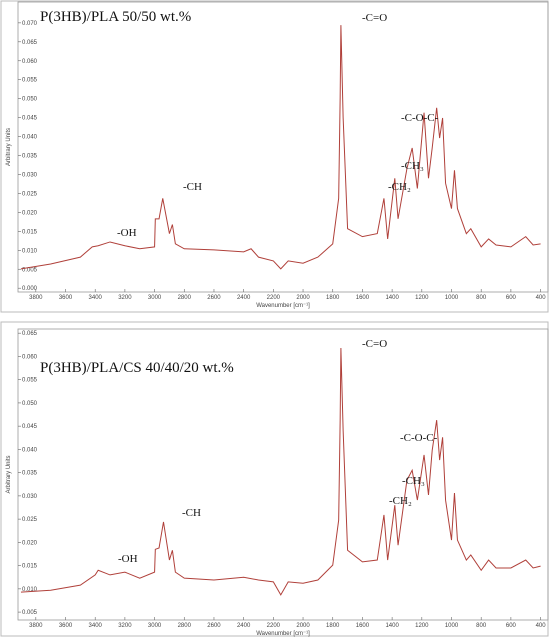 The image size is (550, 638). What do you see at coordinates (30, 24) in the screenshot?
I see `y-tick-label: 0.070` at bounding box center [30, 24].